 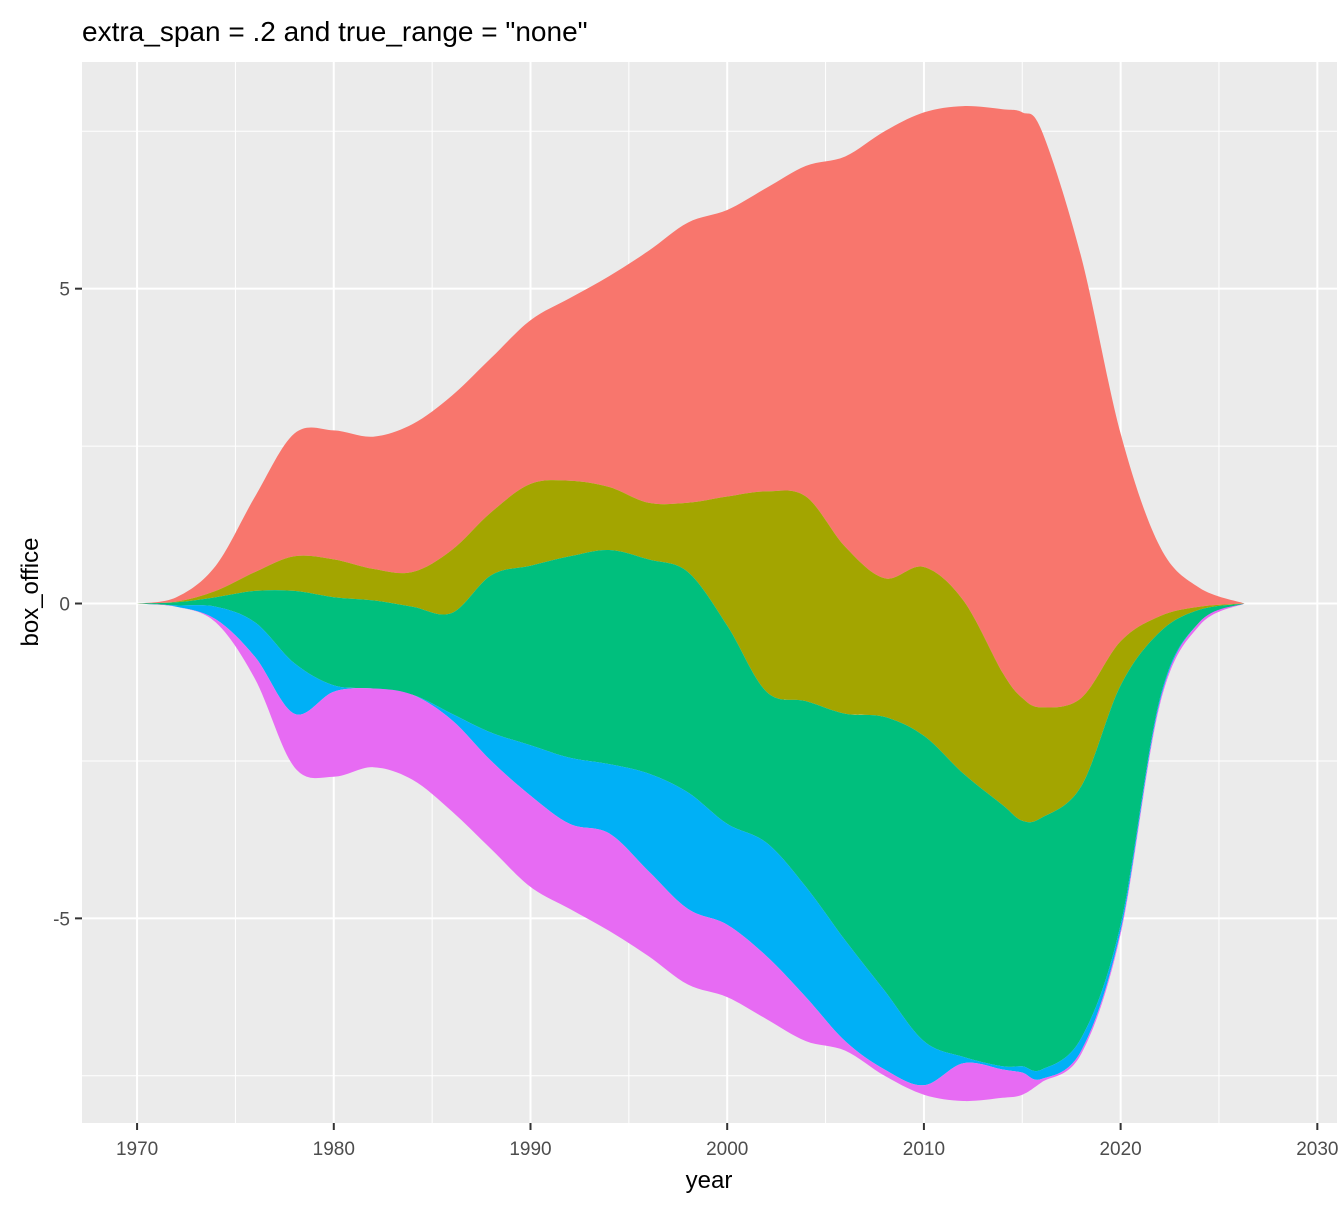 What do you see at coordinates (727, 1149) in the screenshot?
I see `x-tick-label: 2000` at bounding box center [727, 1149].